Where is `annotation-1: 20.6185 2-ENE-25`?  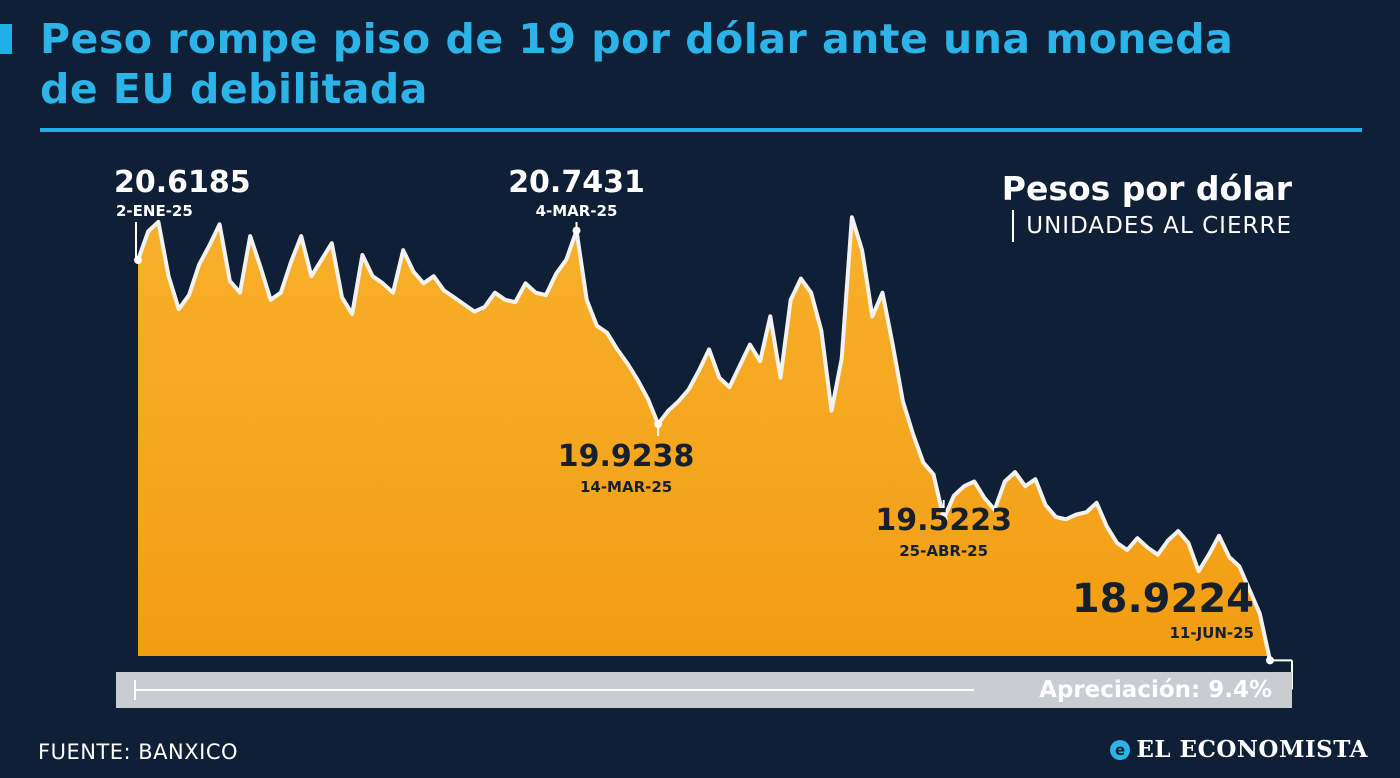
annotation-1: 20.6185 2-ENE-25 is located at coordinates (182, 215).